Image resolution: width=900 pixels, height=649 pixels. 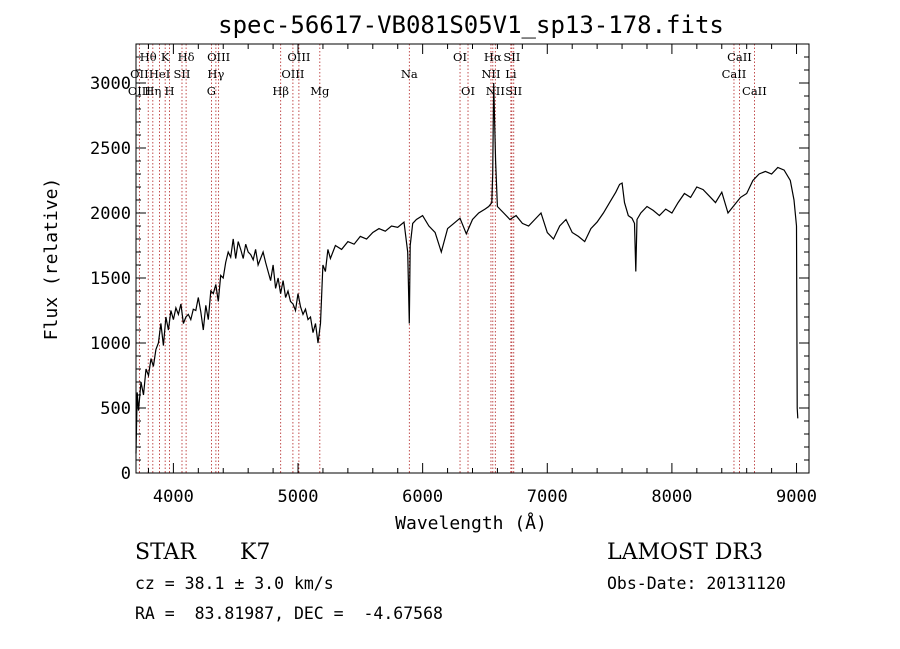 What do you see at coordinates (671, 497) in the screenshot?
I see `x-tick-label: 8000` at bounding box center [671, 497].